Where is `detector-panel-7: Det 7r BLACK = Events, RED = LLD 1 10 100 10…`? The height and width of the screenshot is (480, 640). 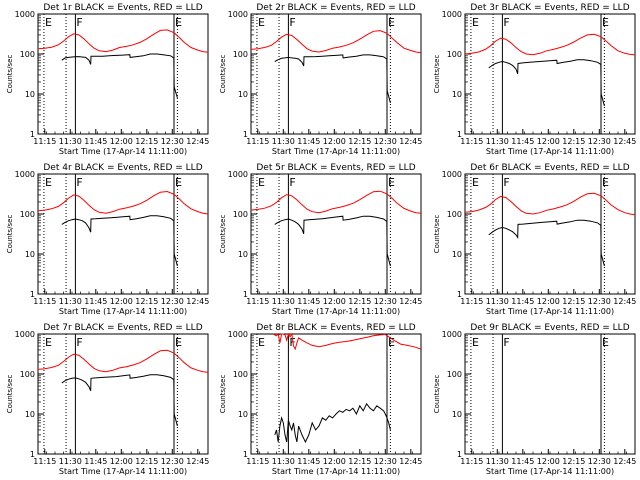 detector-panel-7: Det 7r BLACK = Events, RED = LLD 1 10 100 10… is located at coordinates (106, 400).